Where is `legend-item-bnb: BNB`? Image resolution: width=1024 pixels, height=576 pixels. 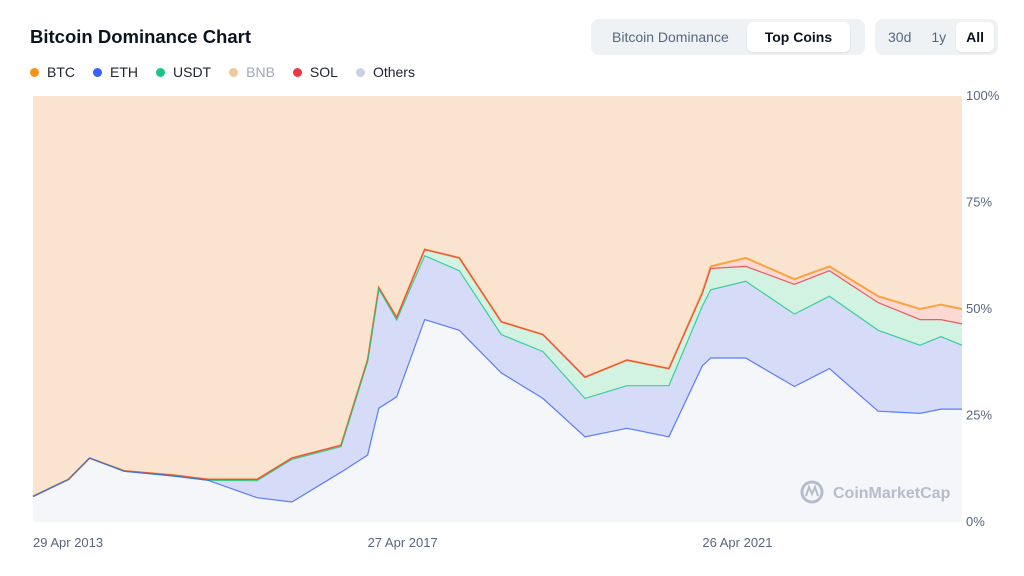 legend-item-bnb: BNB is located at coordinates (252, 72).